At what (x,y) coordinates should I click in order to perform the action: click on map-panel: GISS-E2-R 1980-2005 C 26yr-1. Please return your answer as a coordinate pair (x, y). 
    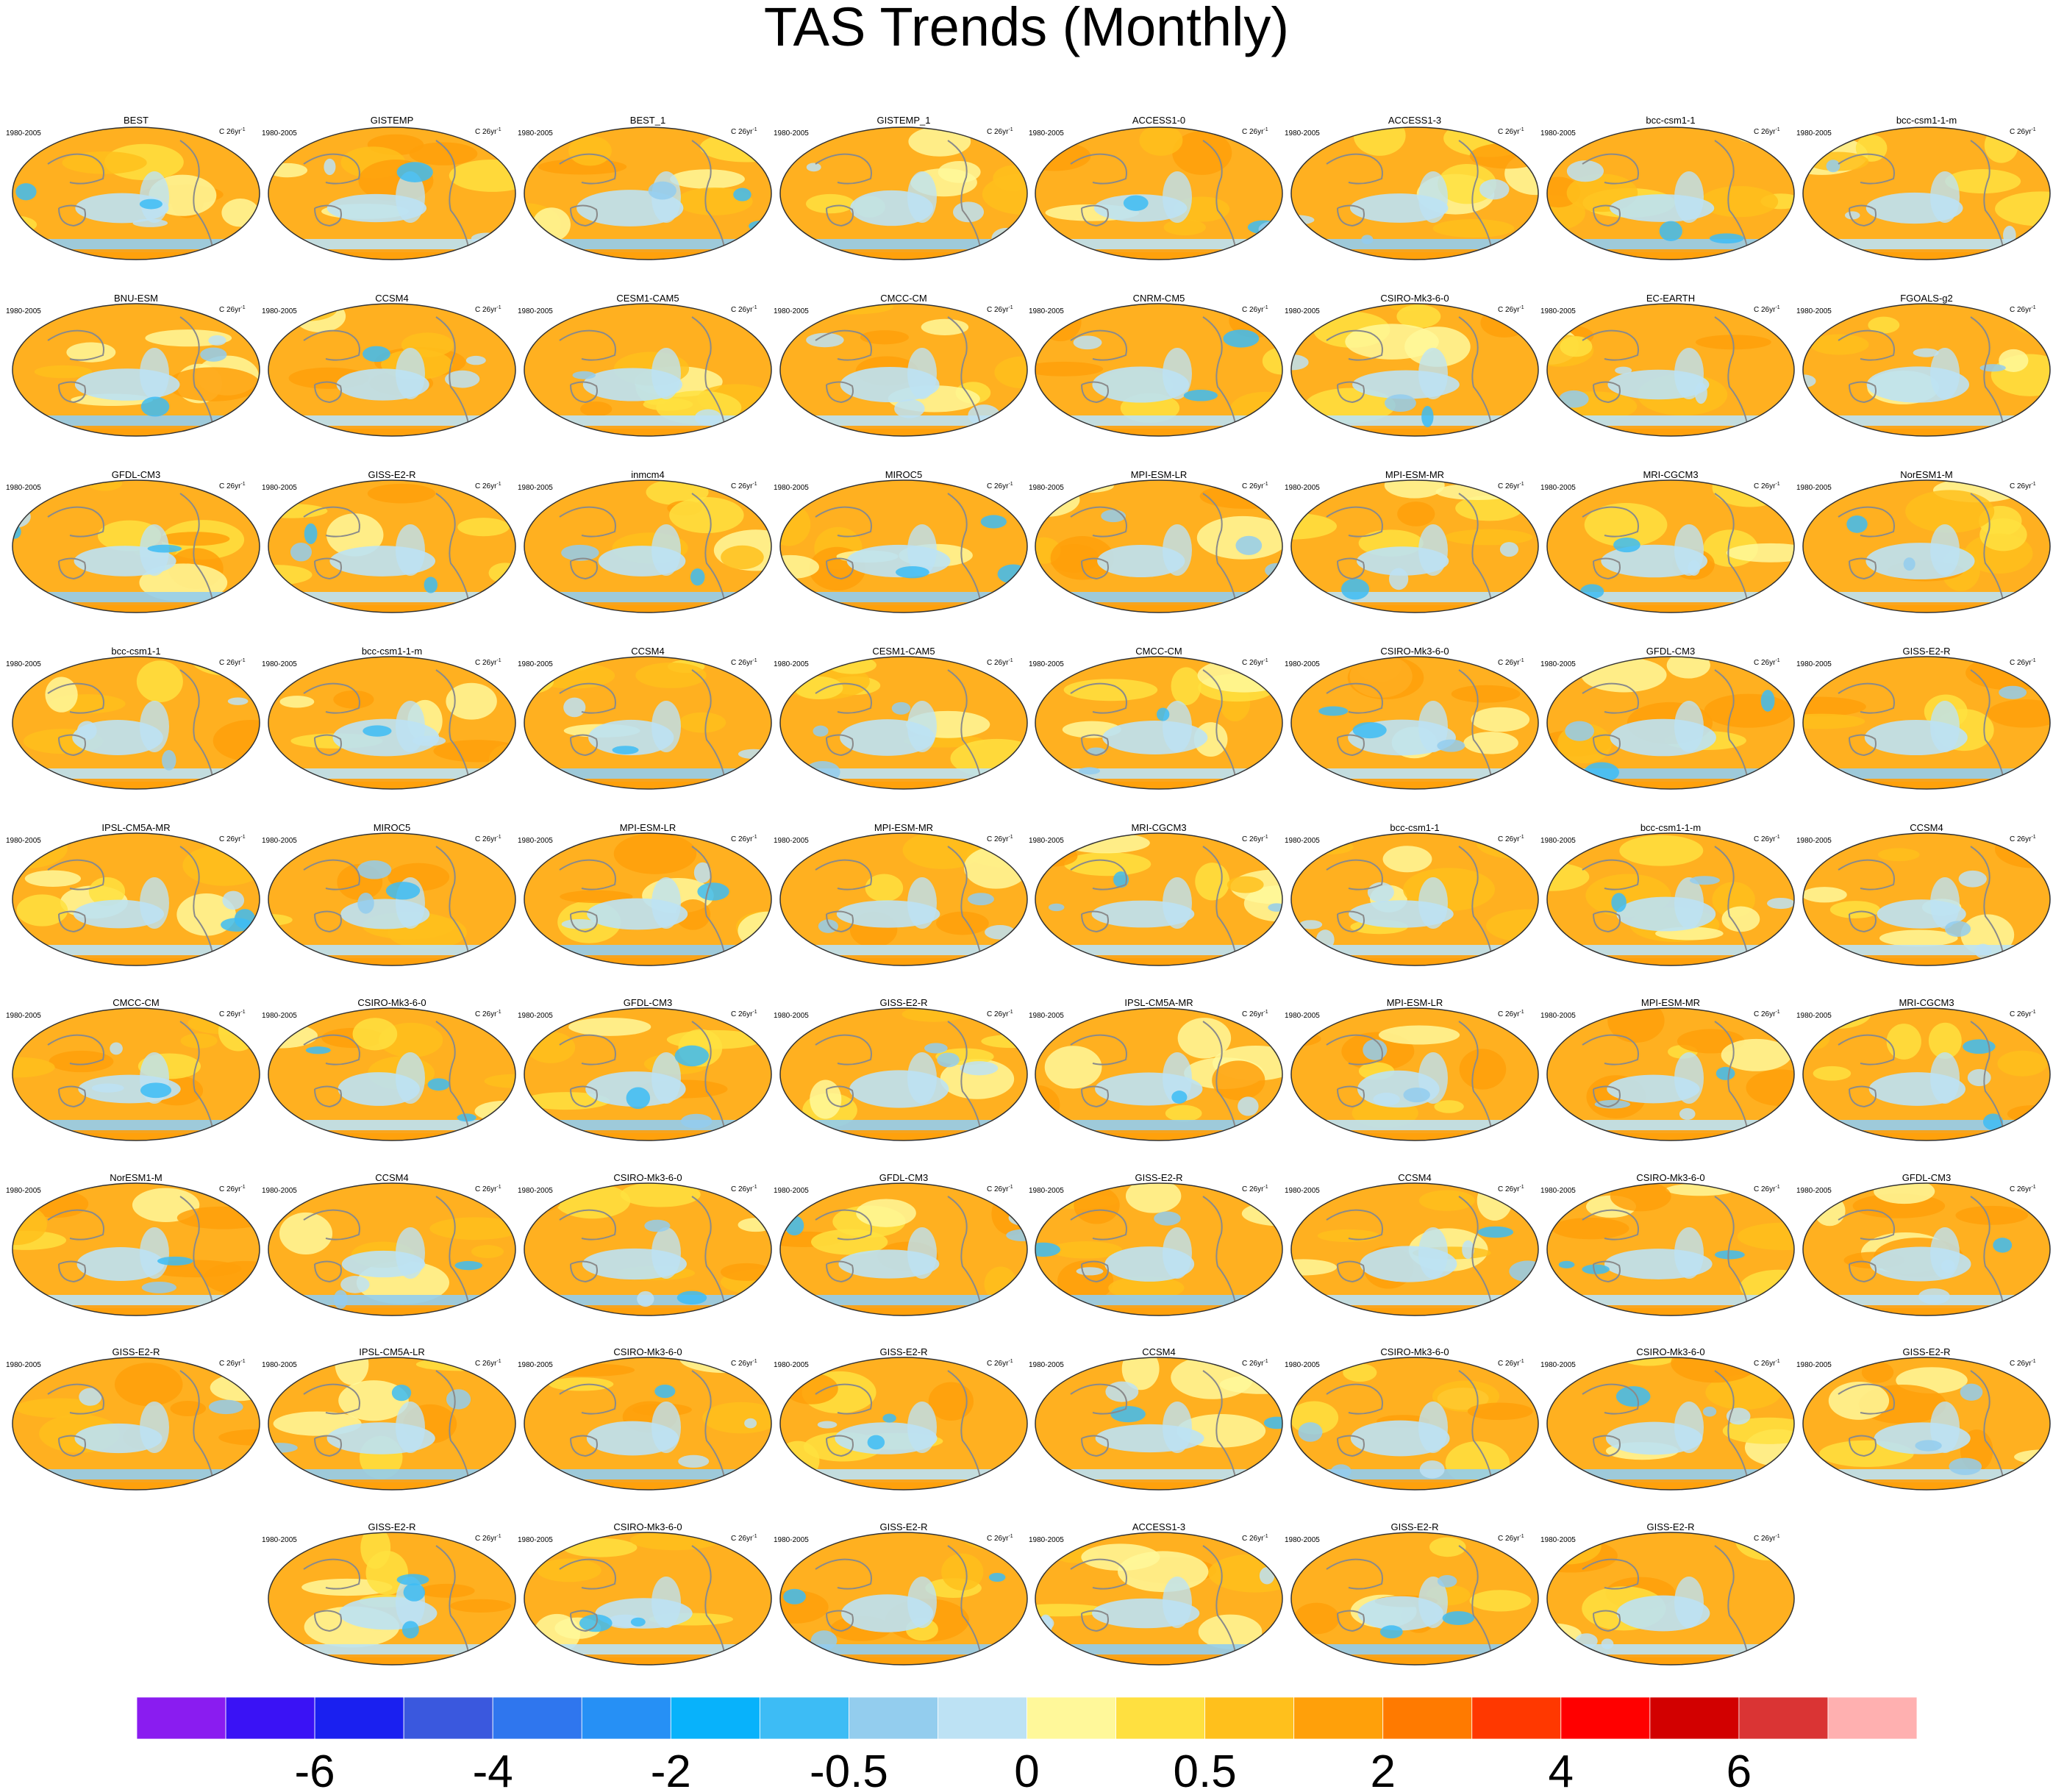
    Looking at the image, I should click on (1156, 1244).